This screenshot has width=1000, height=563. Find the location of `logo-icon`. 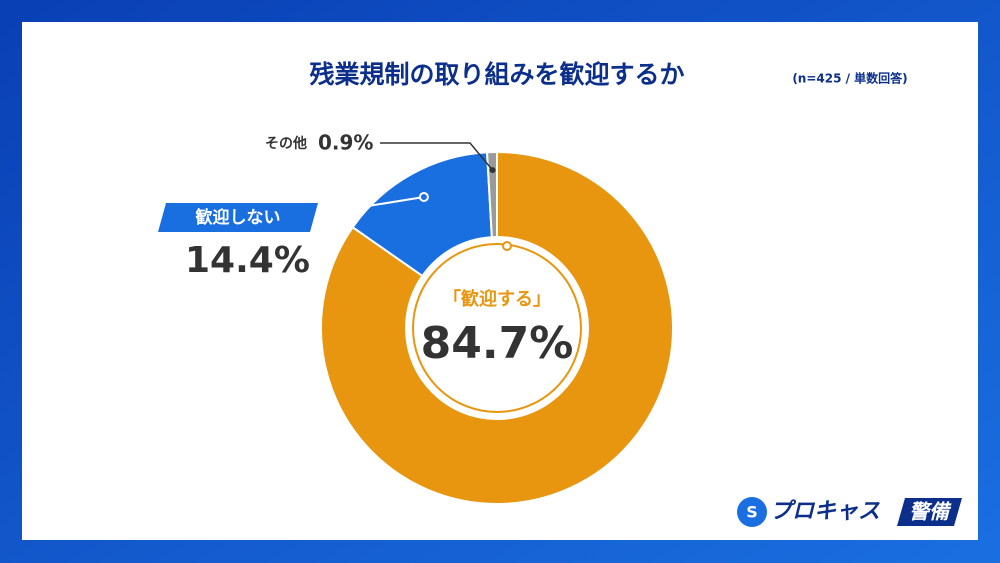

logo-icon is located at coordinates (752, 512).